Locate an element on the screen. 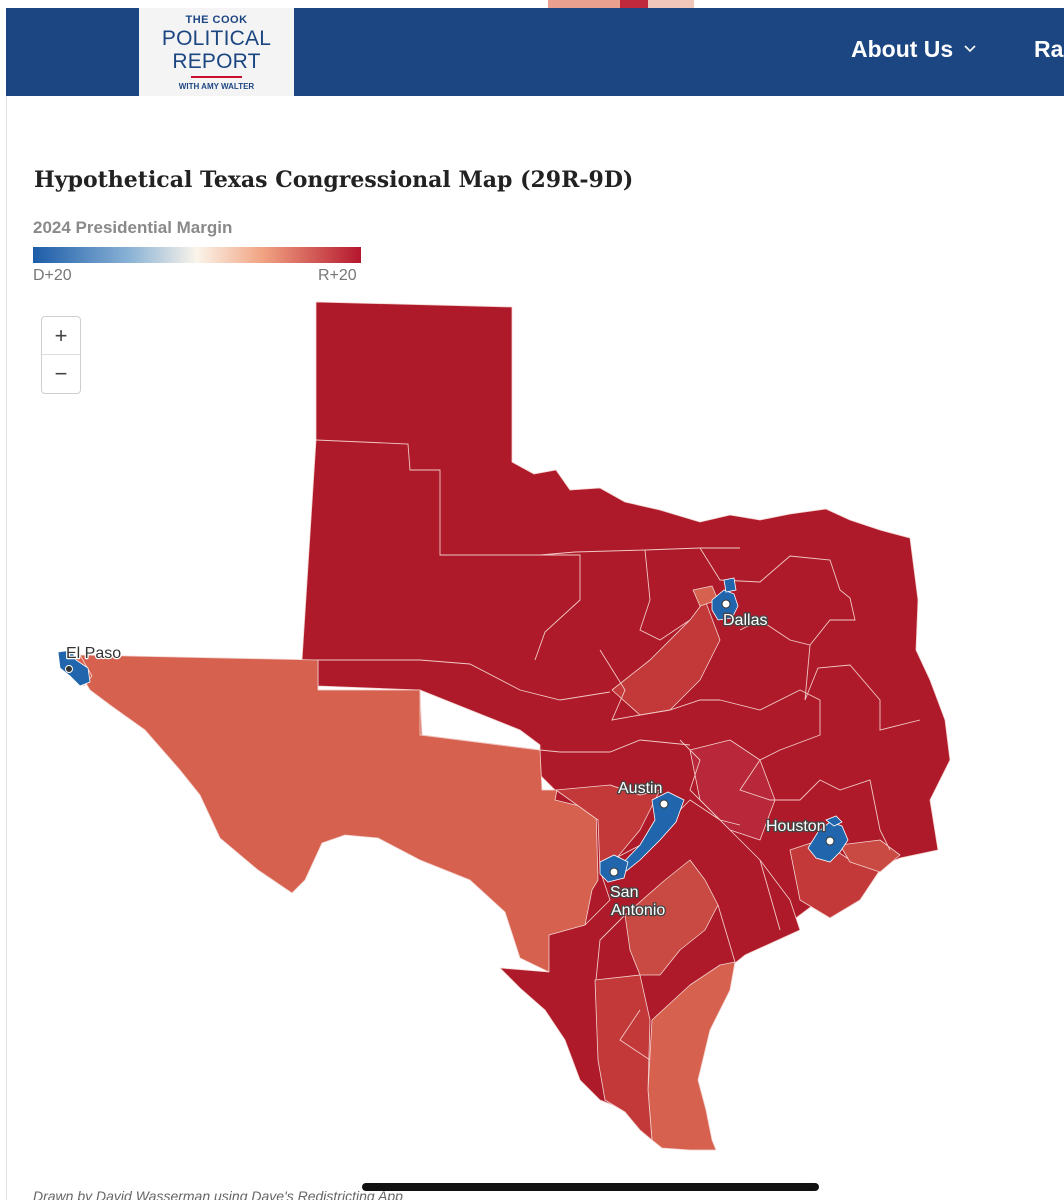  district-west-texas is located at coordinates (338, 813).